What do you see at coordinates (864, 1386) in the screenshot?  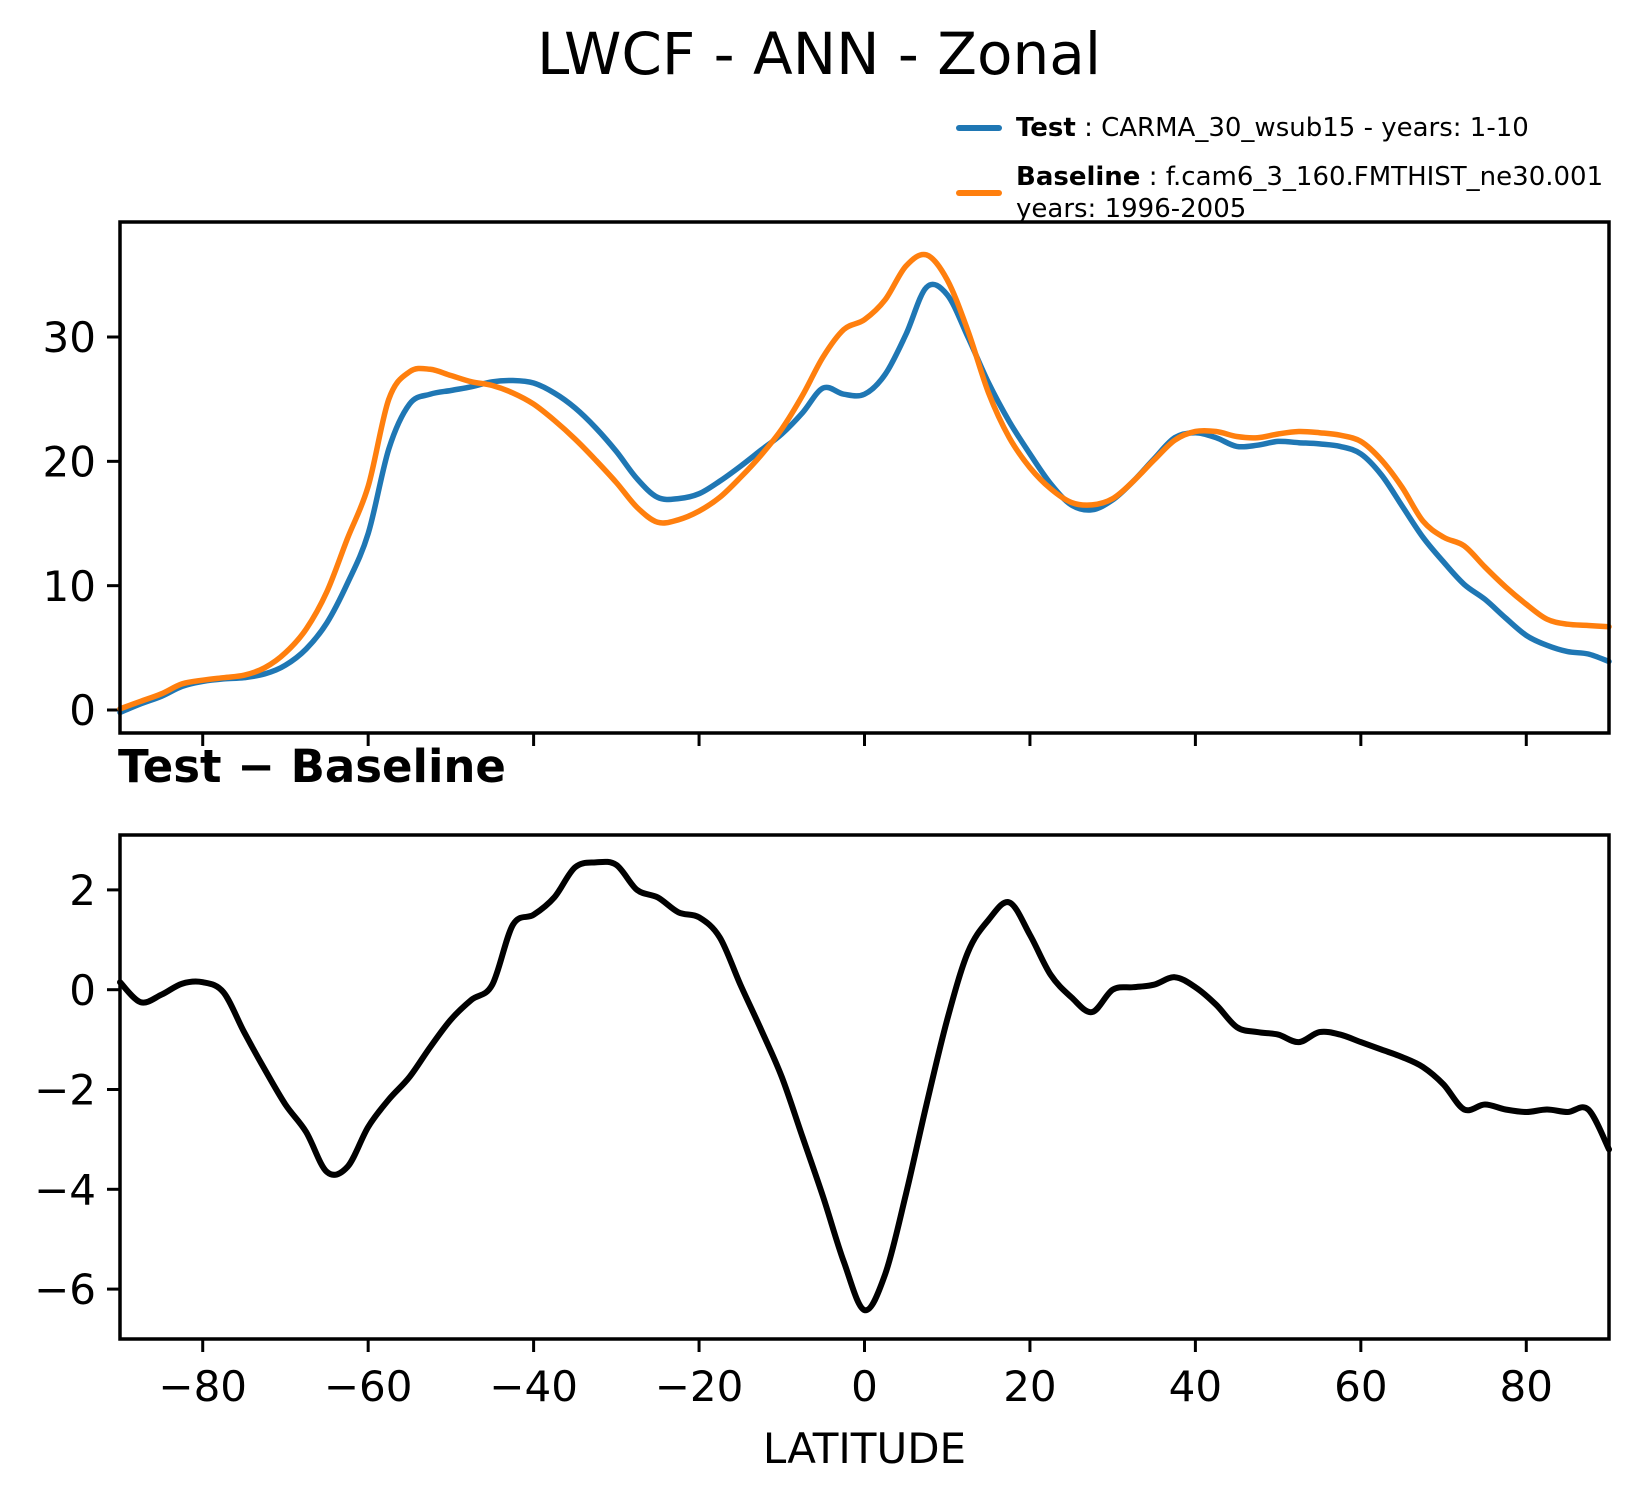 I see `diff-panel-x-tick-label: 0` at bounding box center [864, 1386].